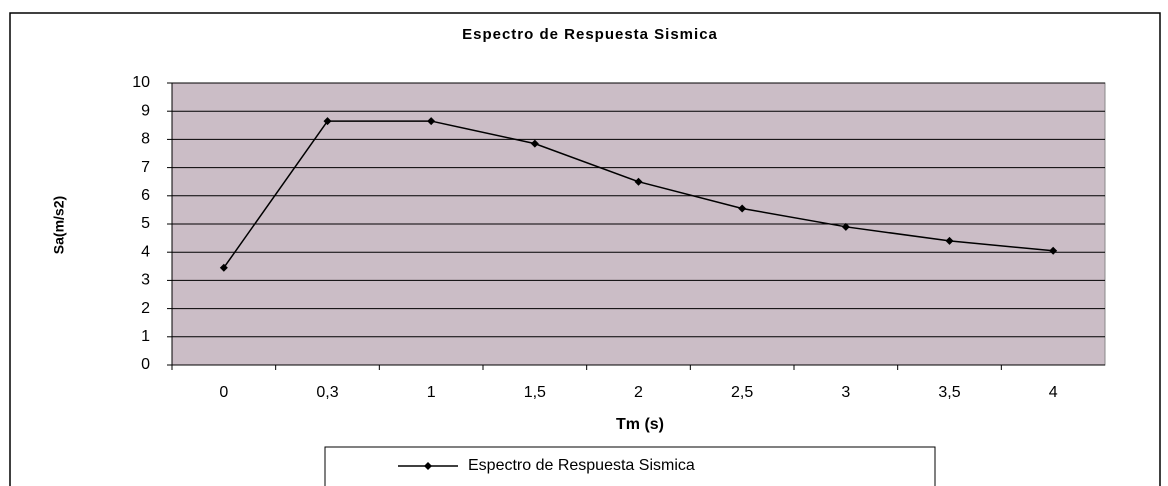  I want to click on y-tick-label: 4, so click(145, 251).